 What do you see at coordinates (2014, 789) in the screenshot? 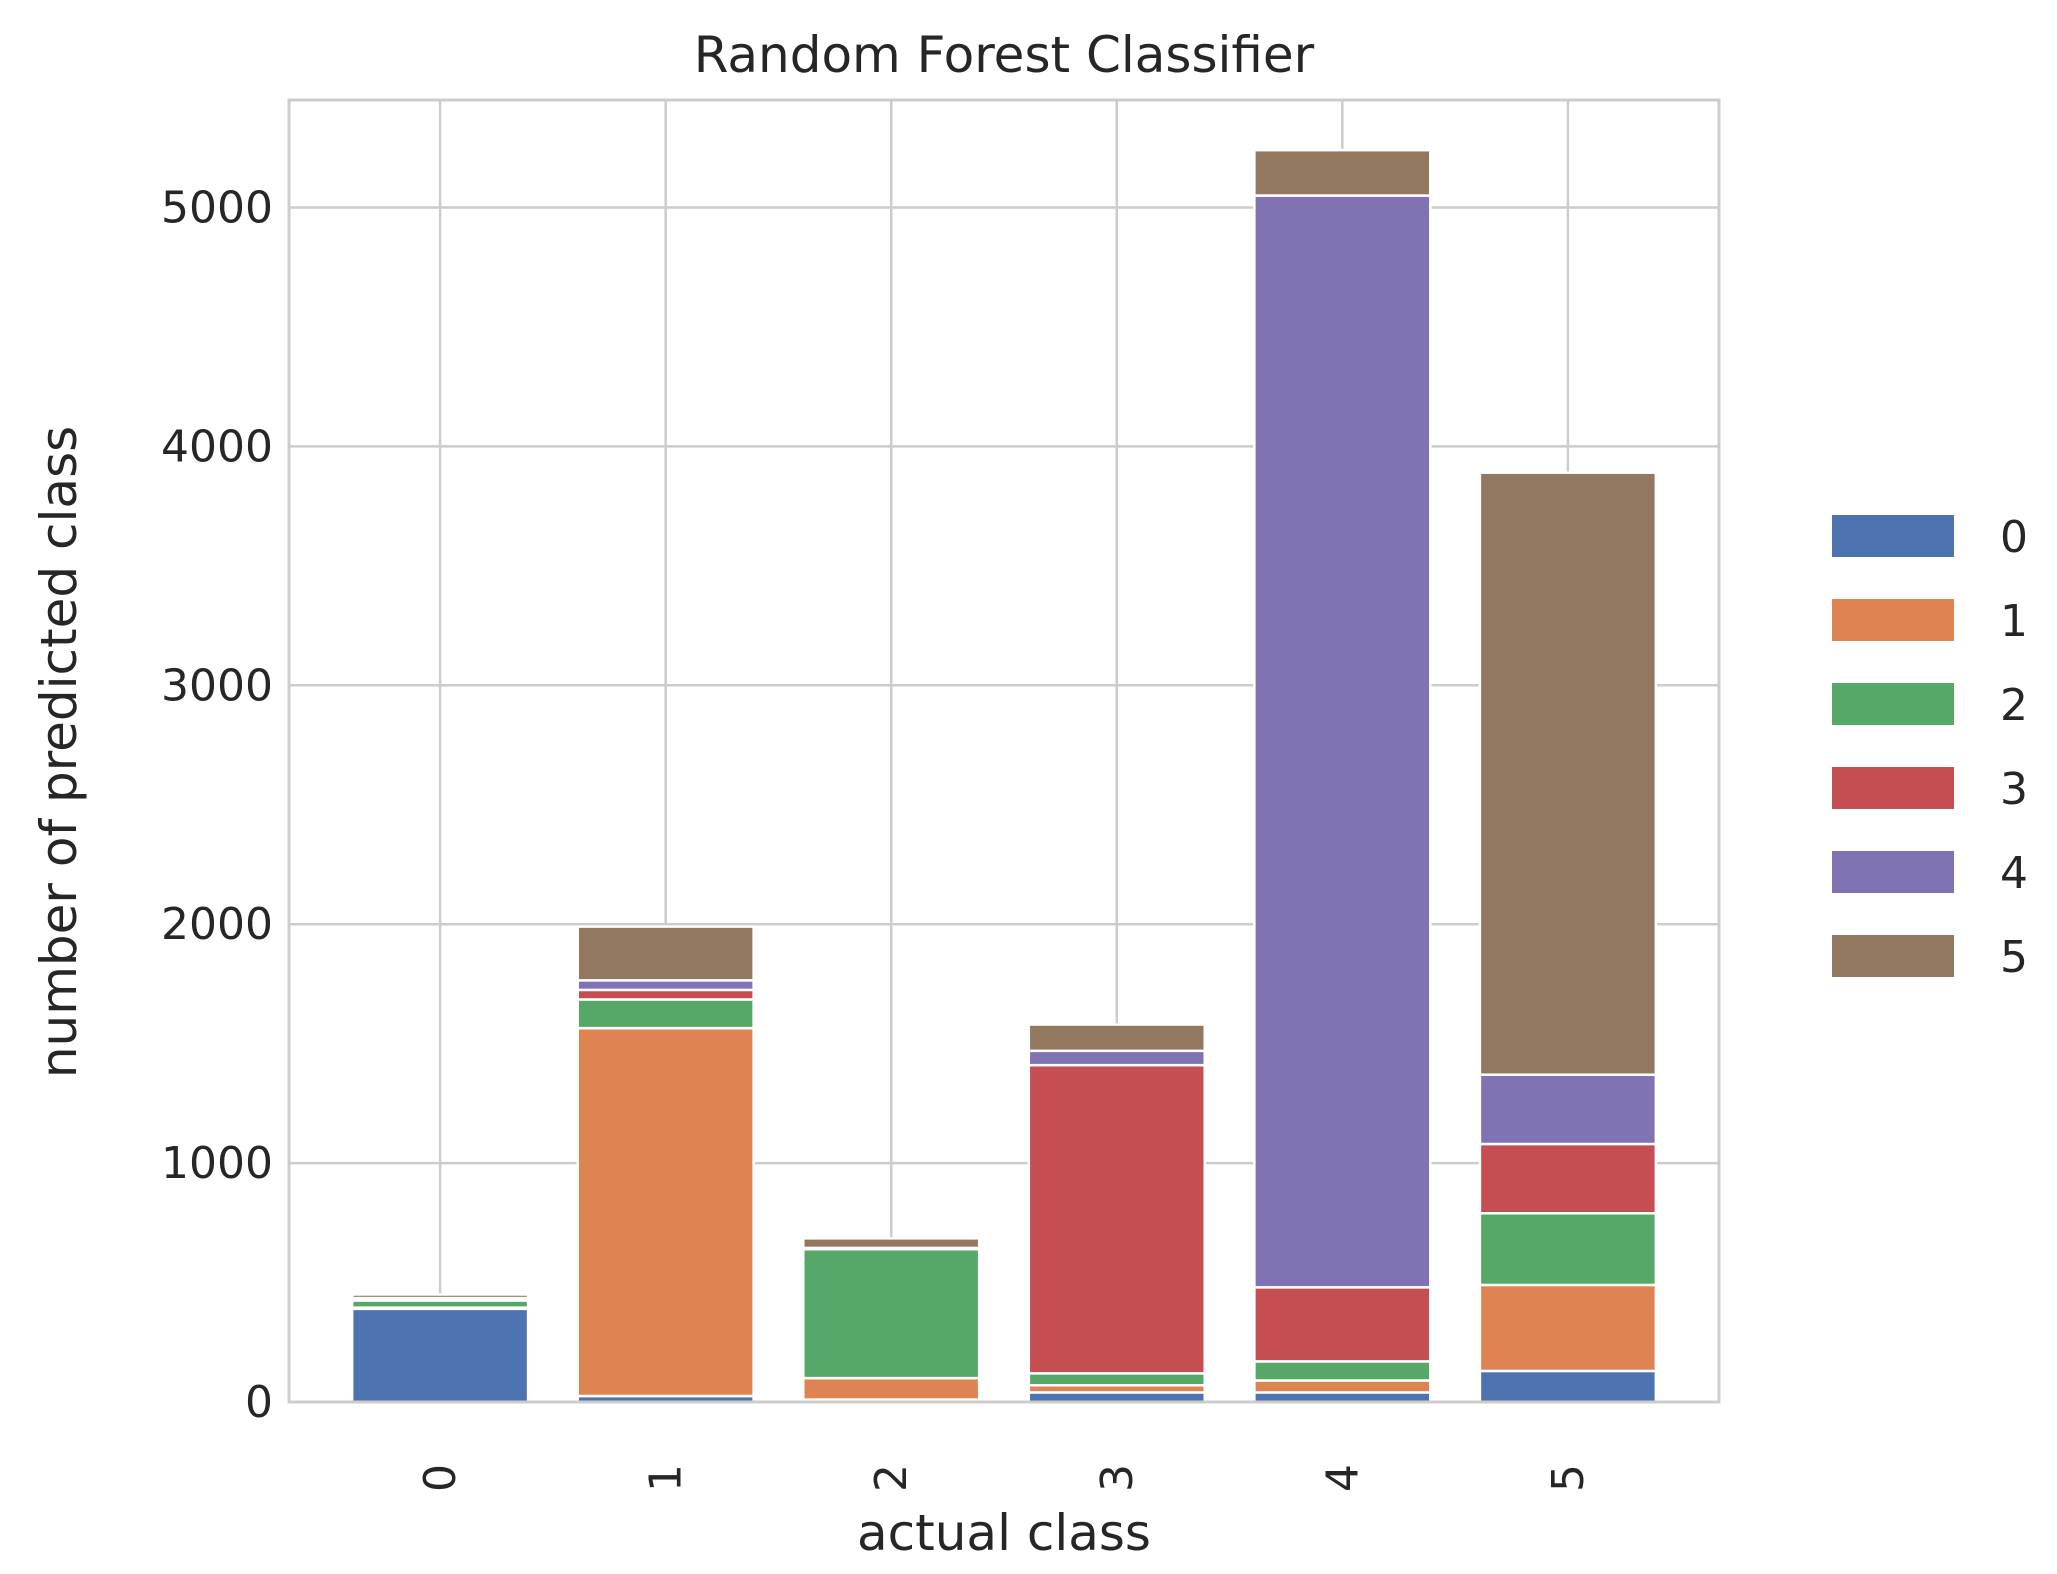
I see `legend-label-3: 3` at bounding box center [2014, 789].